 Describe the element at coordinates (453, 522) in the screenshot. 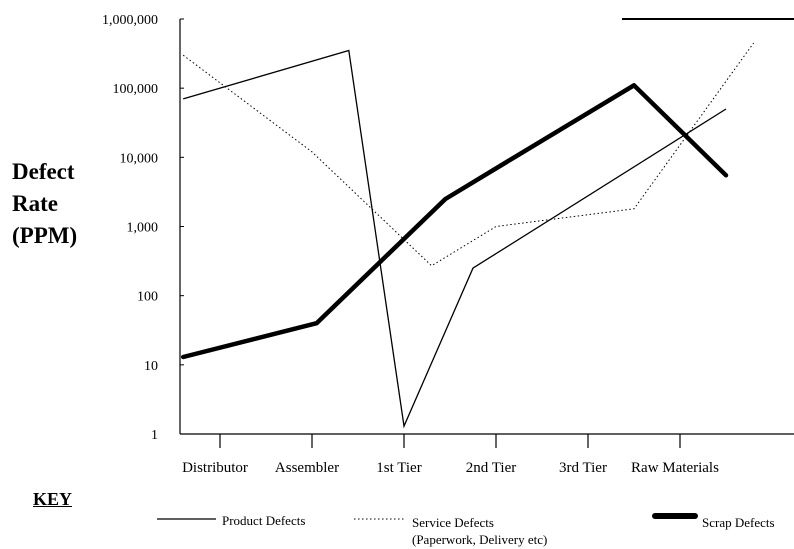

I see `legend-label-service-defects-name: Service Defects` at that location.